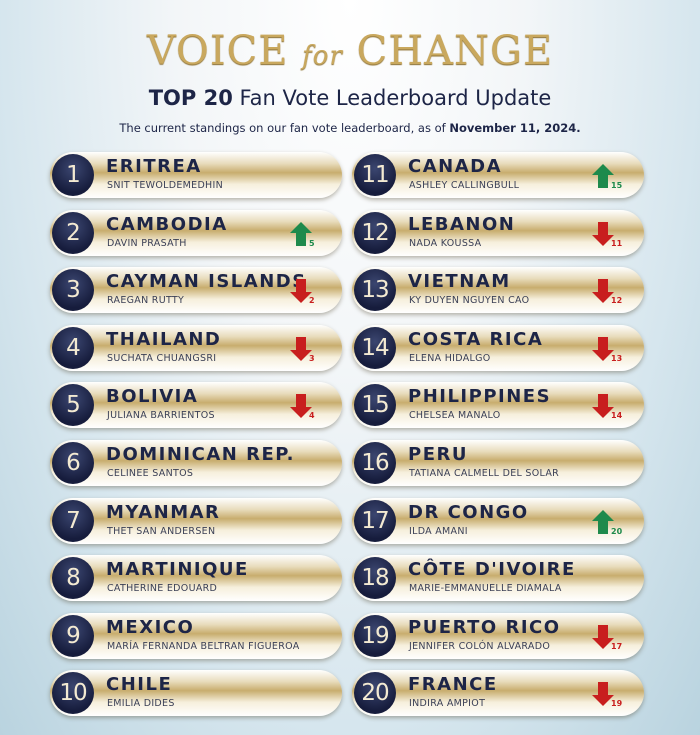  Describe the element at coordinates (196, 290) in the screenshot. I see `leaderboard-entry: 3 CAYMAN ISLANDS RAEGAN RUTTY 2` at that location.